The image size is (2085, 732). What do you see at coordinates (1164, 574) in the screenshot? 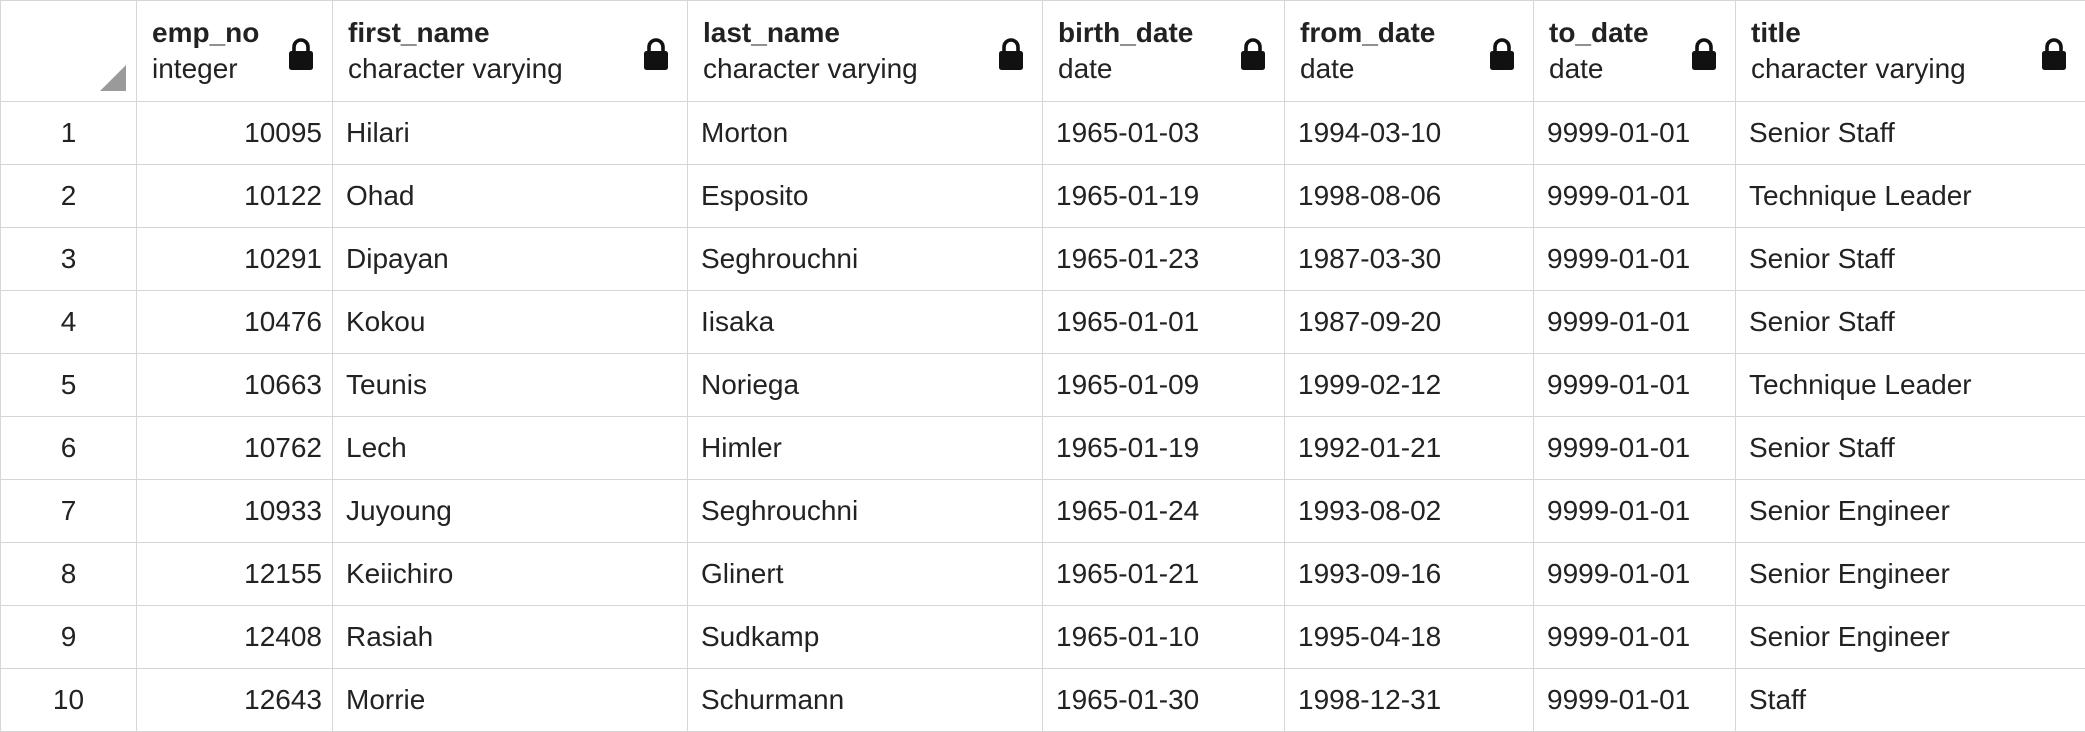
I see `cell-birth-date: 1965-01-21` at bounding box center [1164, 574].